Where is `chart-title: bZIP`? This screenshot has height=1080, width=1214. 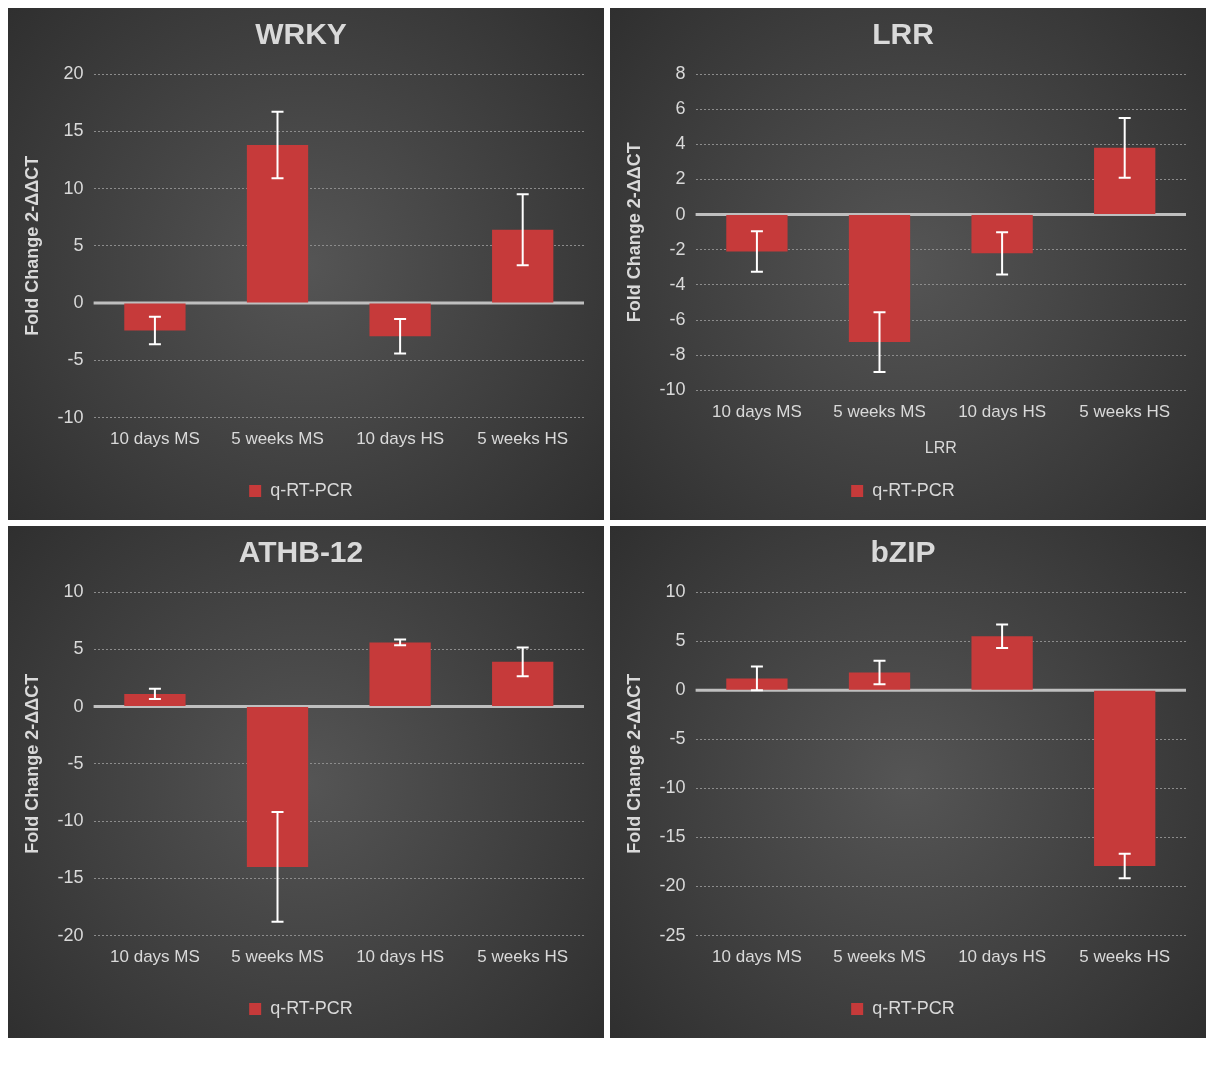 chart-title: bZIP is located at coordinates (903, 552).